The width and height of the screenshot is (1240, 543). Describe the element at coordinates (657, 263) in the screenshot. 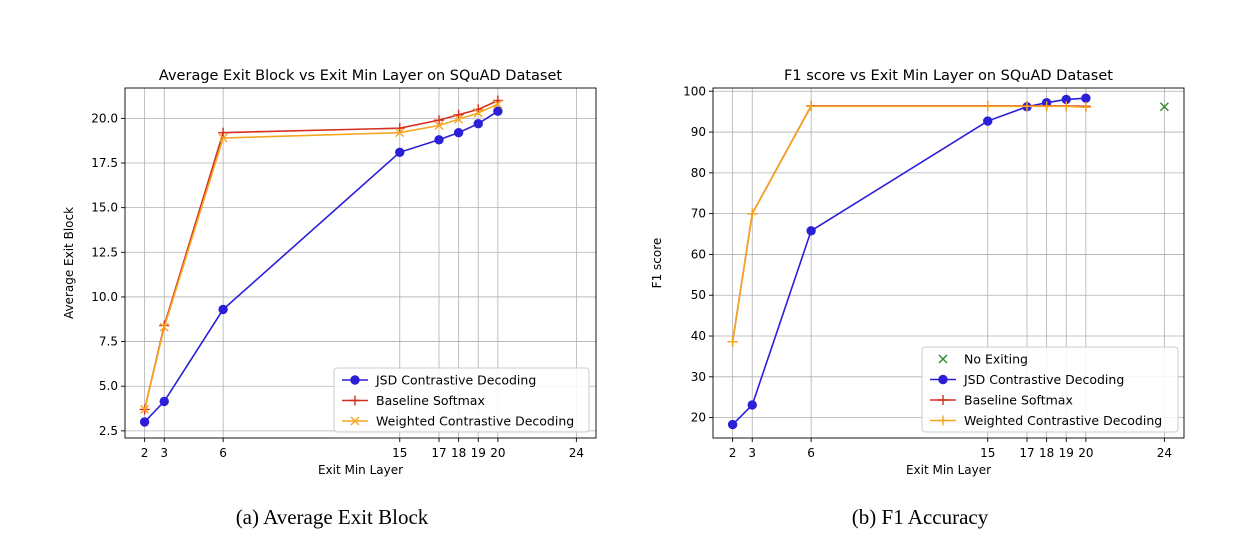

I see `y-axis-label: F1 score` at that location.